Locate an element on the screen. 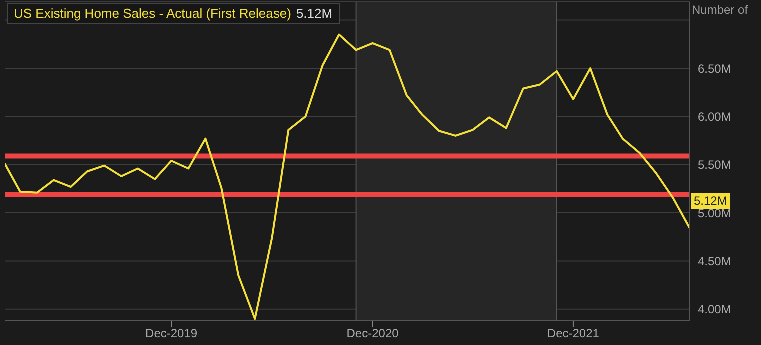  y-tick-label: 6.50M is located at coordinates (715, 69).